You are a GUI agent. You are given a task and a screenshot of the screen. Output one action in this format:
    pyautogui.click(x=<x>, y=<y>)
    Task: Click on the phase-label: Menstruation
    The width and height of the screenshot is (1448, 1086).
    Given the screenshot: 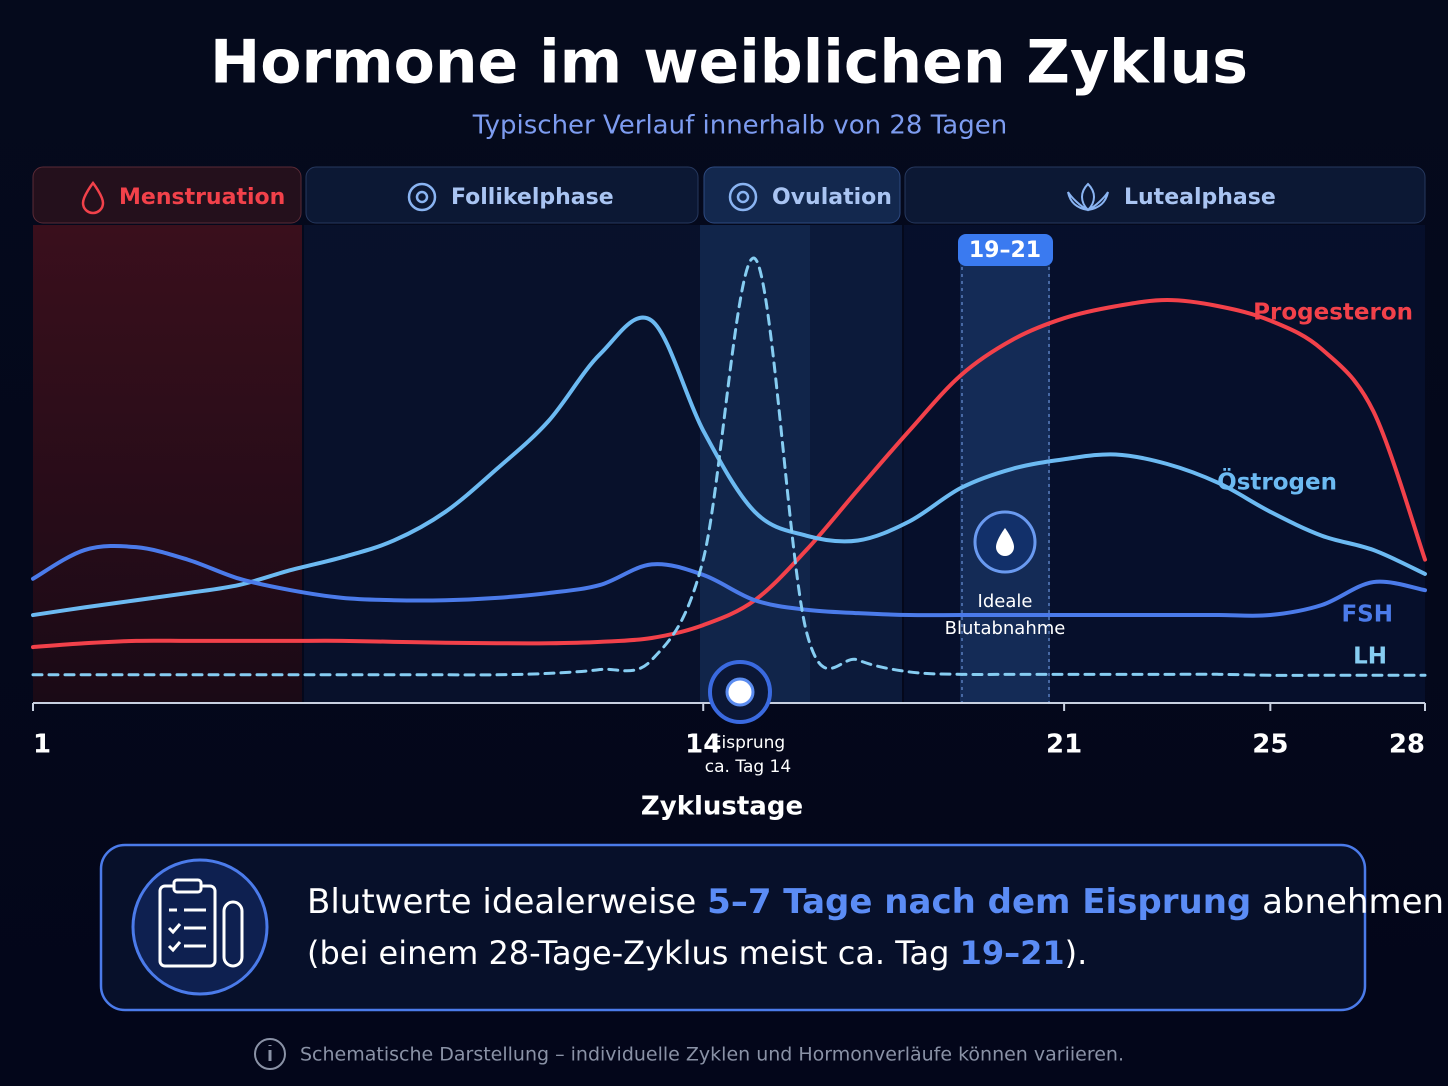 What is the action you would take?
    pyautogui.click(x=202, y=197)
    